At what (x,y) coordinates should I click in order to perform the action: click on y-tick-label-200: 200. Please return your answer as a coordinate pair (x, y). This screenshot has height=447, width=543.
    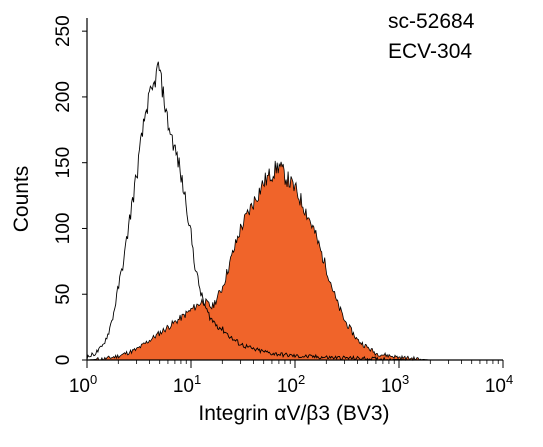
    Looking at the image, I should click on (63, 97).